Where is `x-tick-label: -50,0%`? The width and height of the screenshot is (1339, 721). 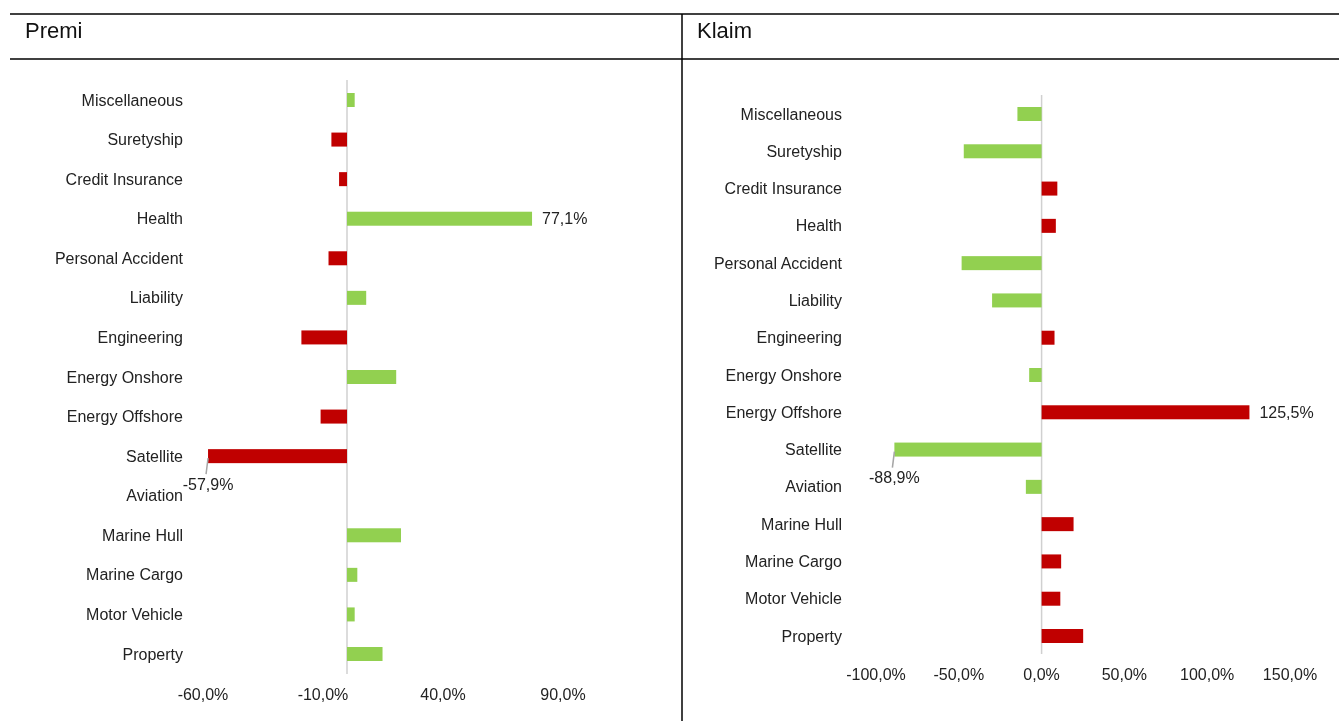
x-tick-label: -50,0% is located at coordinates (959, 674).